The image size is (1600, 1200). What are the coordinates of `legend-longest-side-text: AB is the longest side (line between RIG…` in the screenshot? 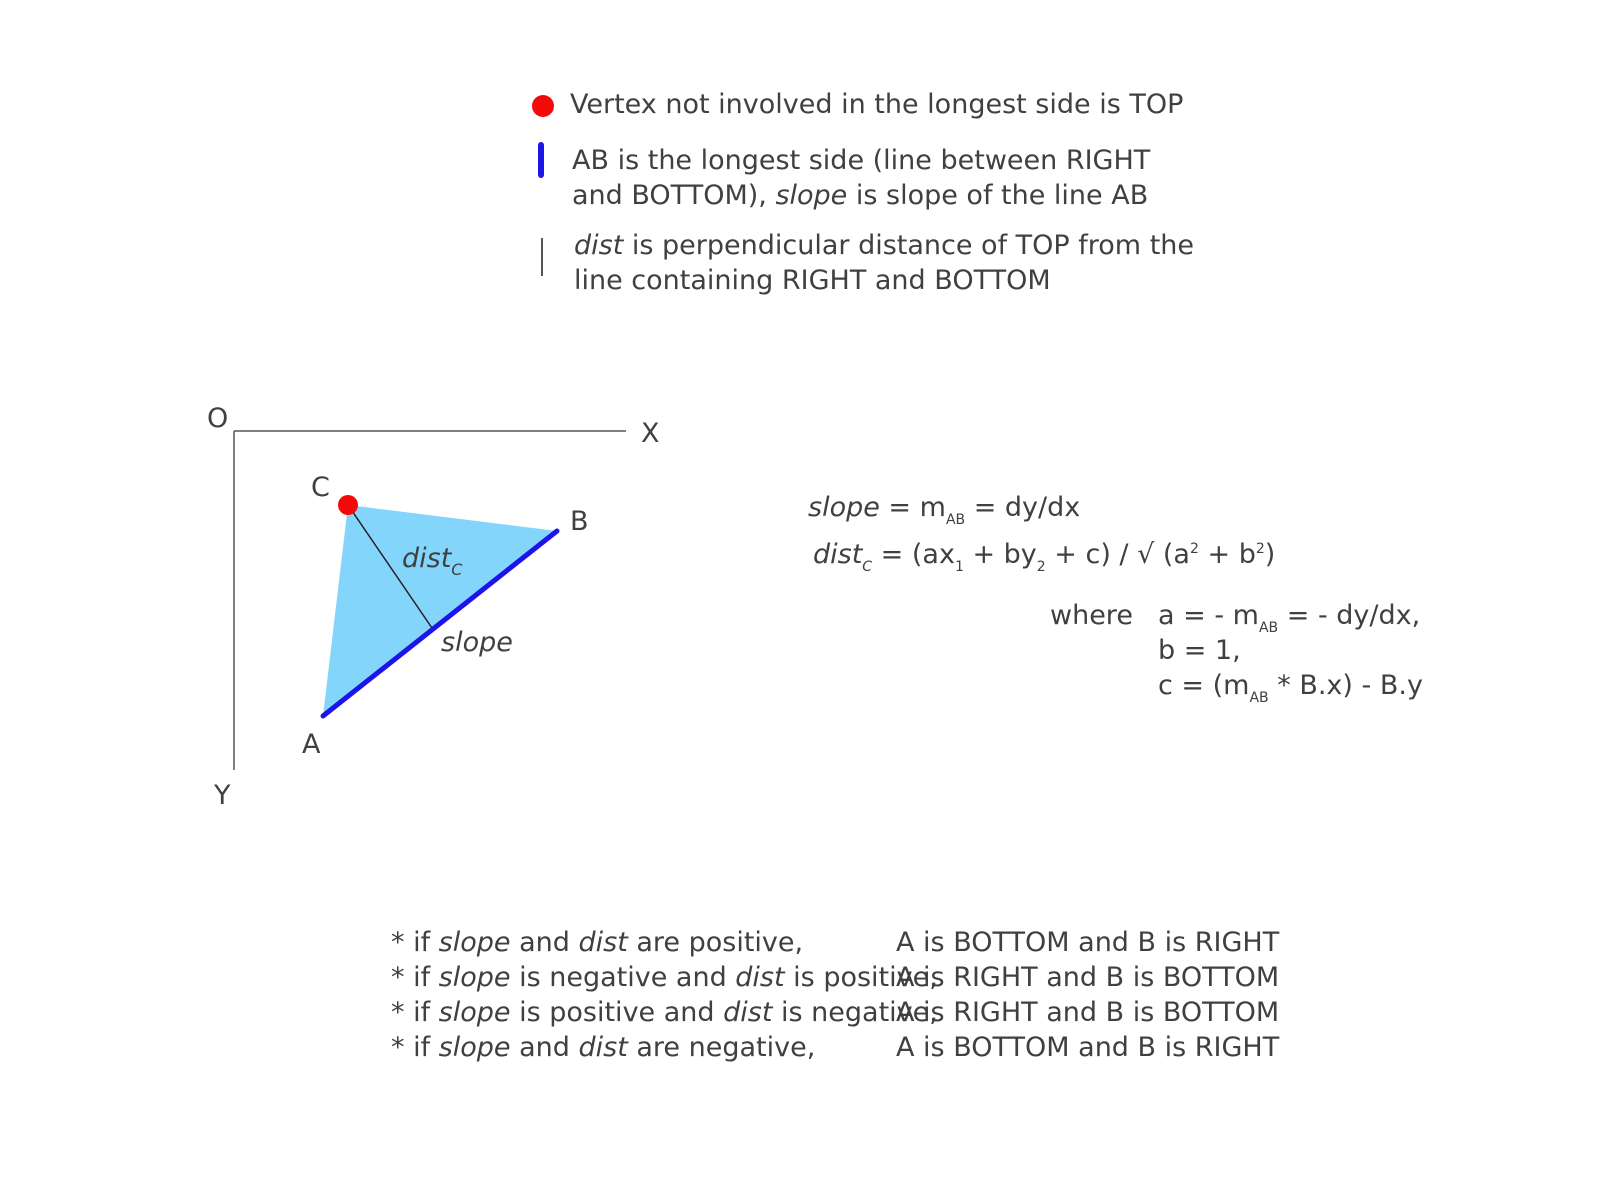 It's located at (861, 178).